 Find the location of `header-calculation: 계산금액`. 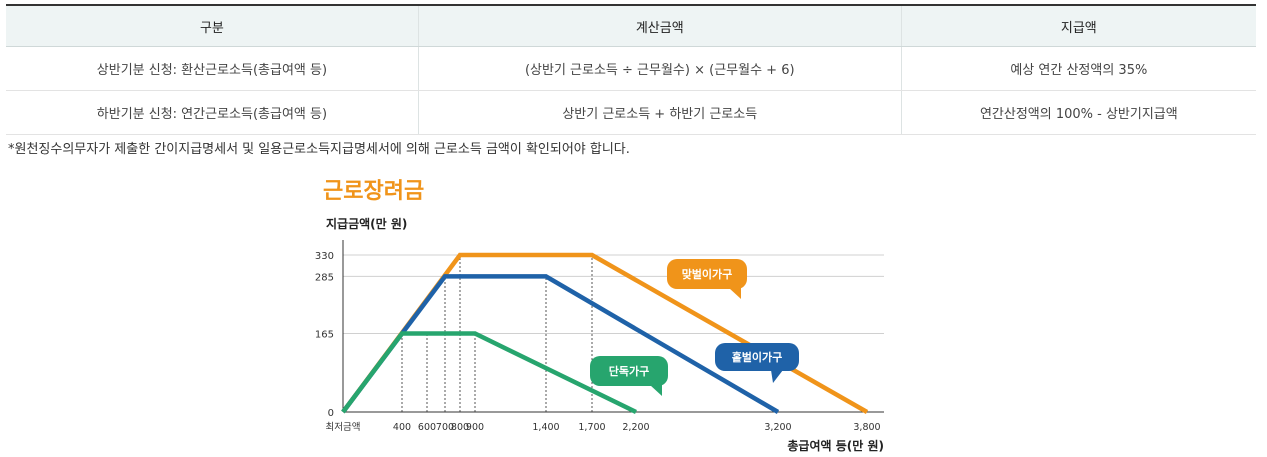

header-calculation: 계산금액 is located at coordinates (659, 25).